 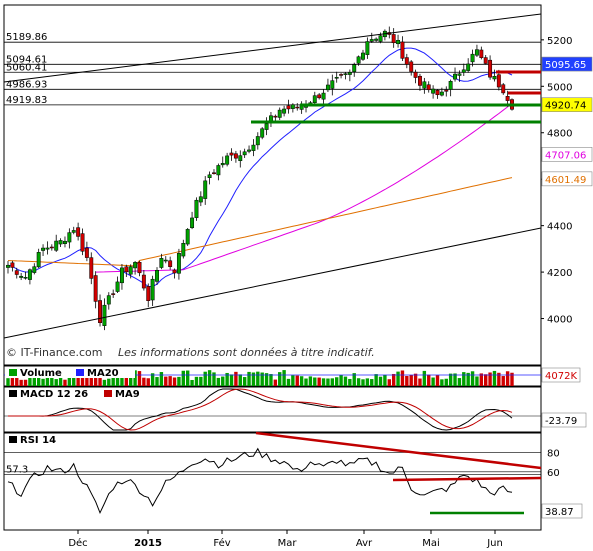 What do you see at coordinates (260, 409) in the screenshot?
I see `macd-line` at bounding box center [260, 409].